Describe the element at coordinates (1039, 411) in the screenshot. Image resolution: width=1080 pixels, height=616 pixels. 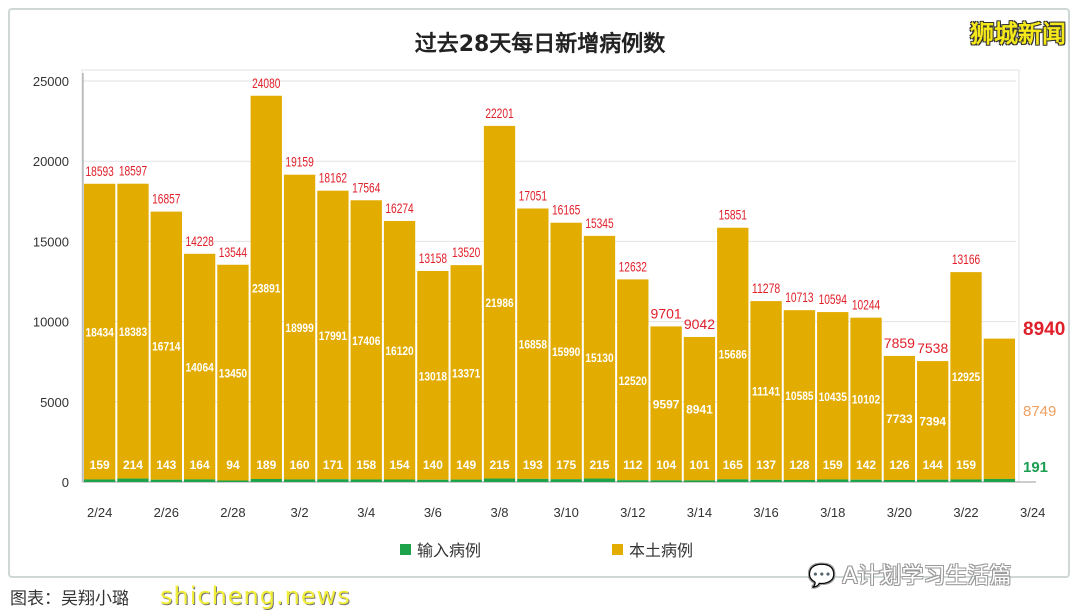
I see `local-label: 8749` at that location.